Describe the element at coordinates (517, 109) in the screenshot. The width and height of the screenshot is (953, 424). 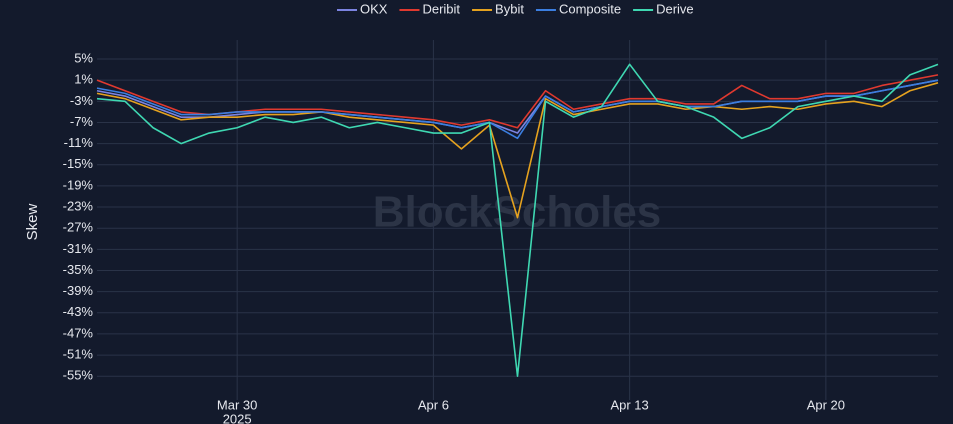
I see `series-line` at that location.